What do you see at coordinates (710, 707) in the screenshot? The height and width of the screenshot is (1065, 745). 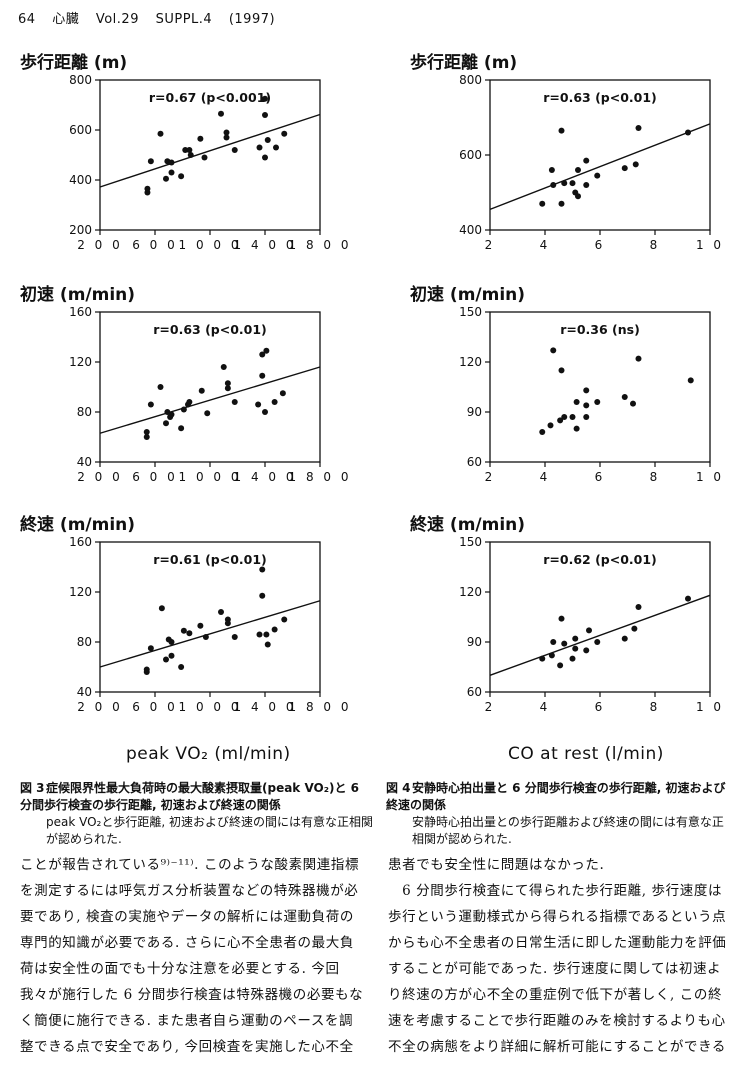 I see `x-tick-label: 1 0` at bounding box center [710, 707].